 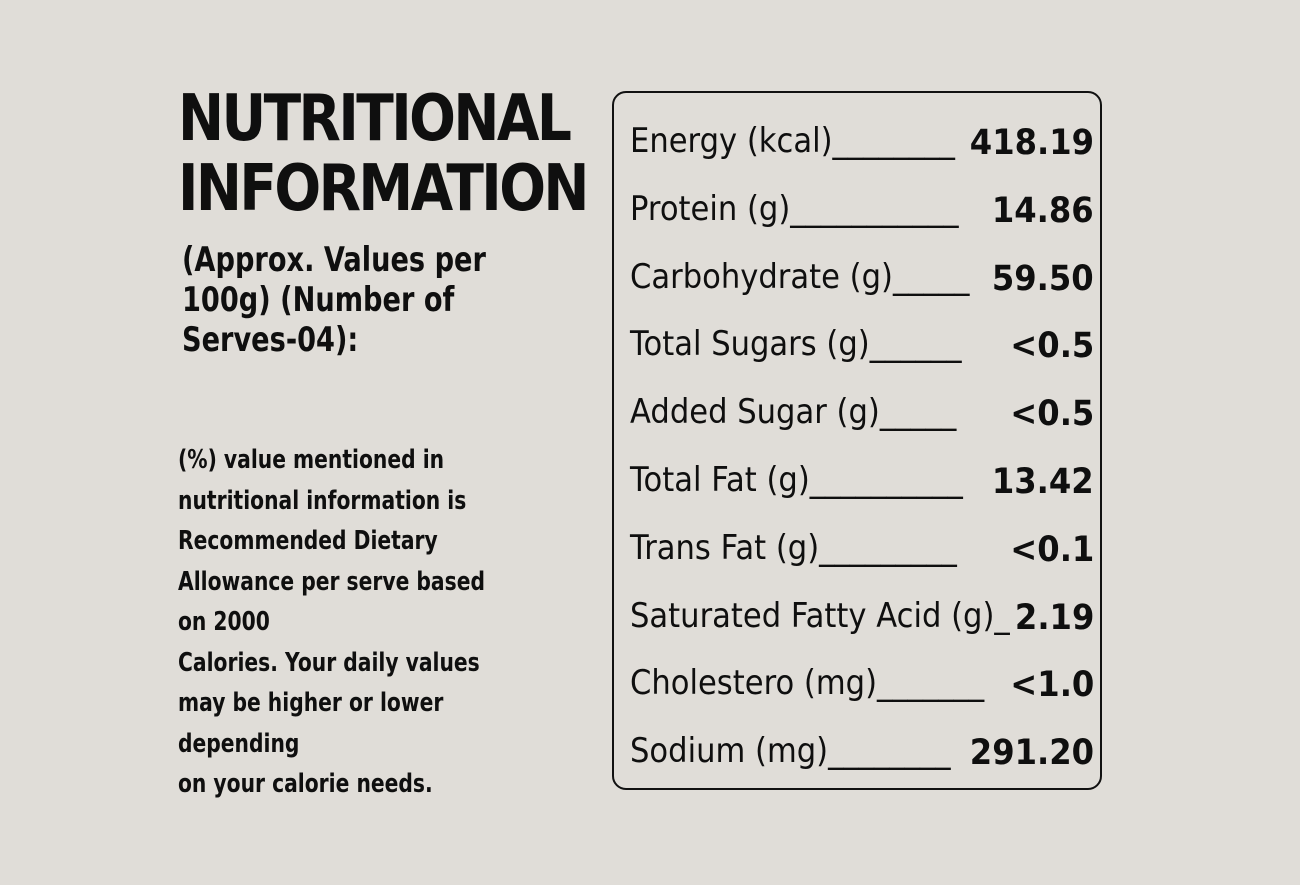 What do you see at coordinates (794, 208) in the screenshot?
I see `nutrient-label: Protein (g)___________` at bounding box center [794, 208].